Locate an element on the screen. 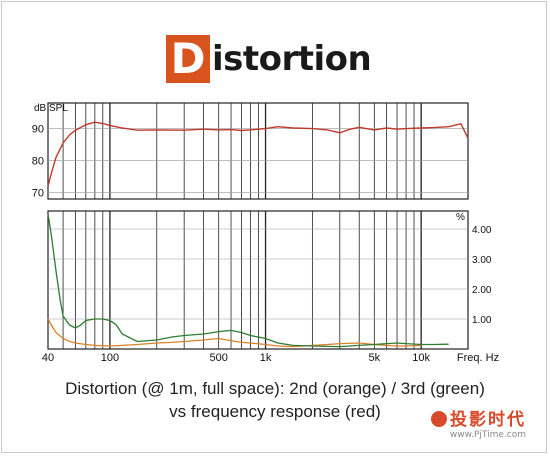 The height and width of the screenshot is (456, 550). watermark-logo-icon is located at coordinates (439, 419).